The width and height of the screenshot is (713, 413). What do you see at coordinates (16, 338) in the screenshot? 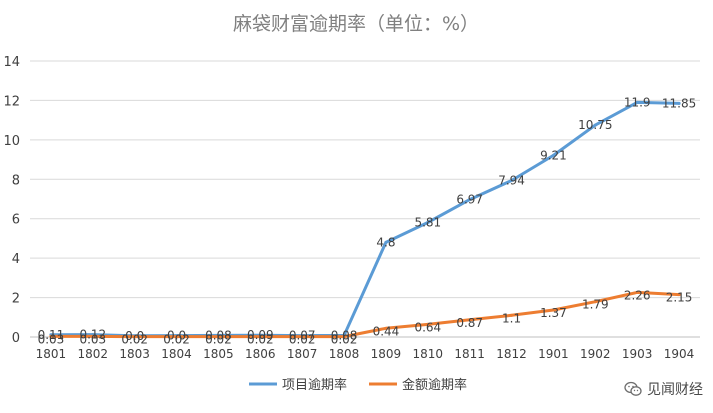
I see `y-tick-label: 0` at bounding box center [16, 338].